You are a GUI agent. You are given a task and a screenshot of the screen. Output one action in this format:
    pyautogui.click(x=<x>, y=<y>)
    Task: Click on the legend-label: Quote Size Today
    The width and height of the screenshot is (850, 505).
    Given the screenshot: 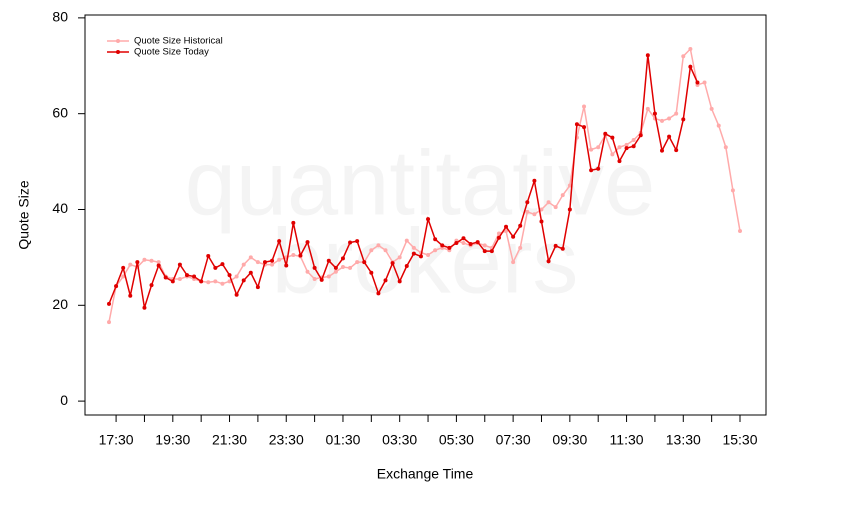 What is the action you would take?
    pyautogui.click(x=171, y=52)
    